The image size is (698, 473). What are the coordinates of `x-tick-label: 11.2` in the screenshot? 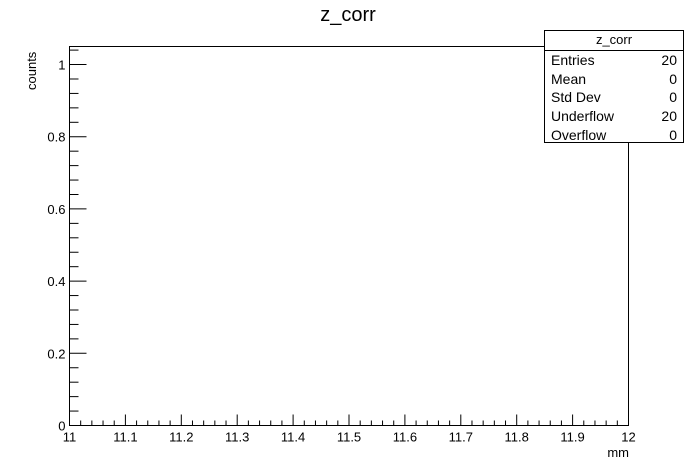 It's located at (181, 437).